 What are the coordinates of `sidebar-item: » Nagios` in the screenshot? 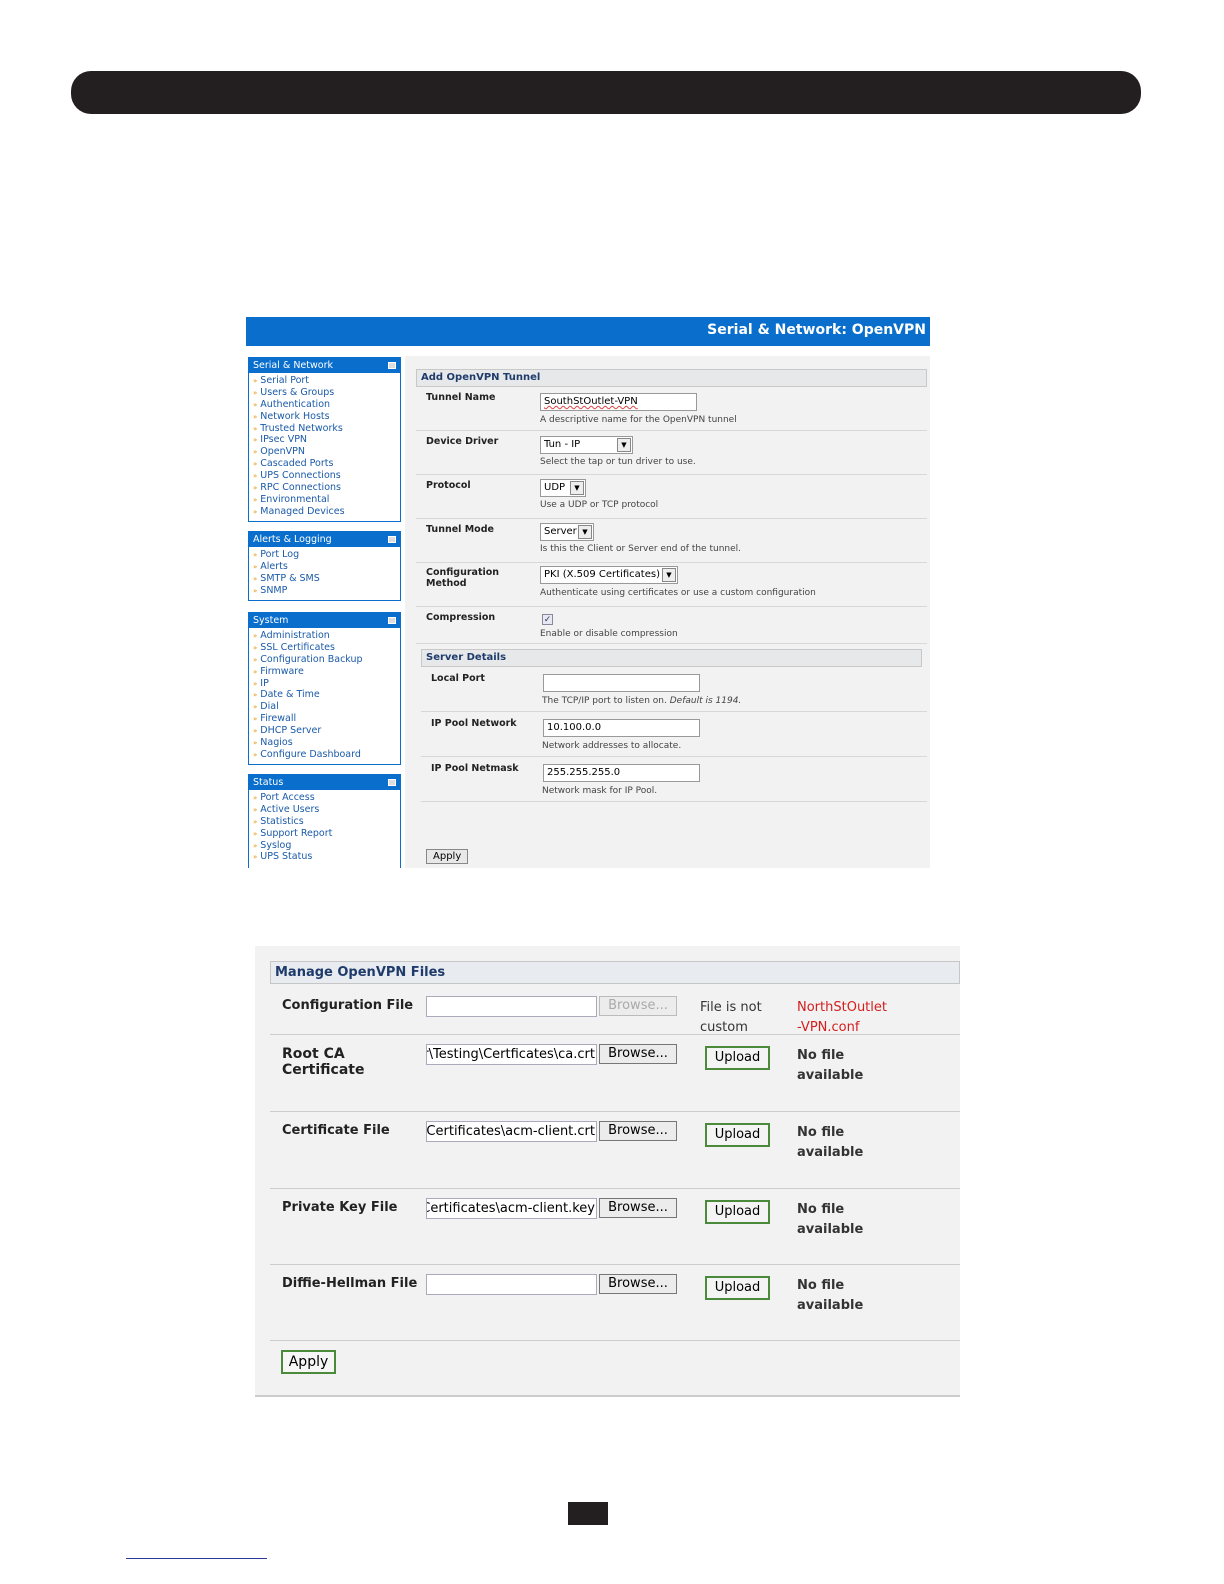 It's located at (326, 743).